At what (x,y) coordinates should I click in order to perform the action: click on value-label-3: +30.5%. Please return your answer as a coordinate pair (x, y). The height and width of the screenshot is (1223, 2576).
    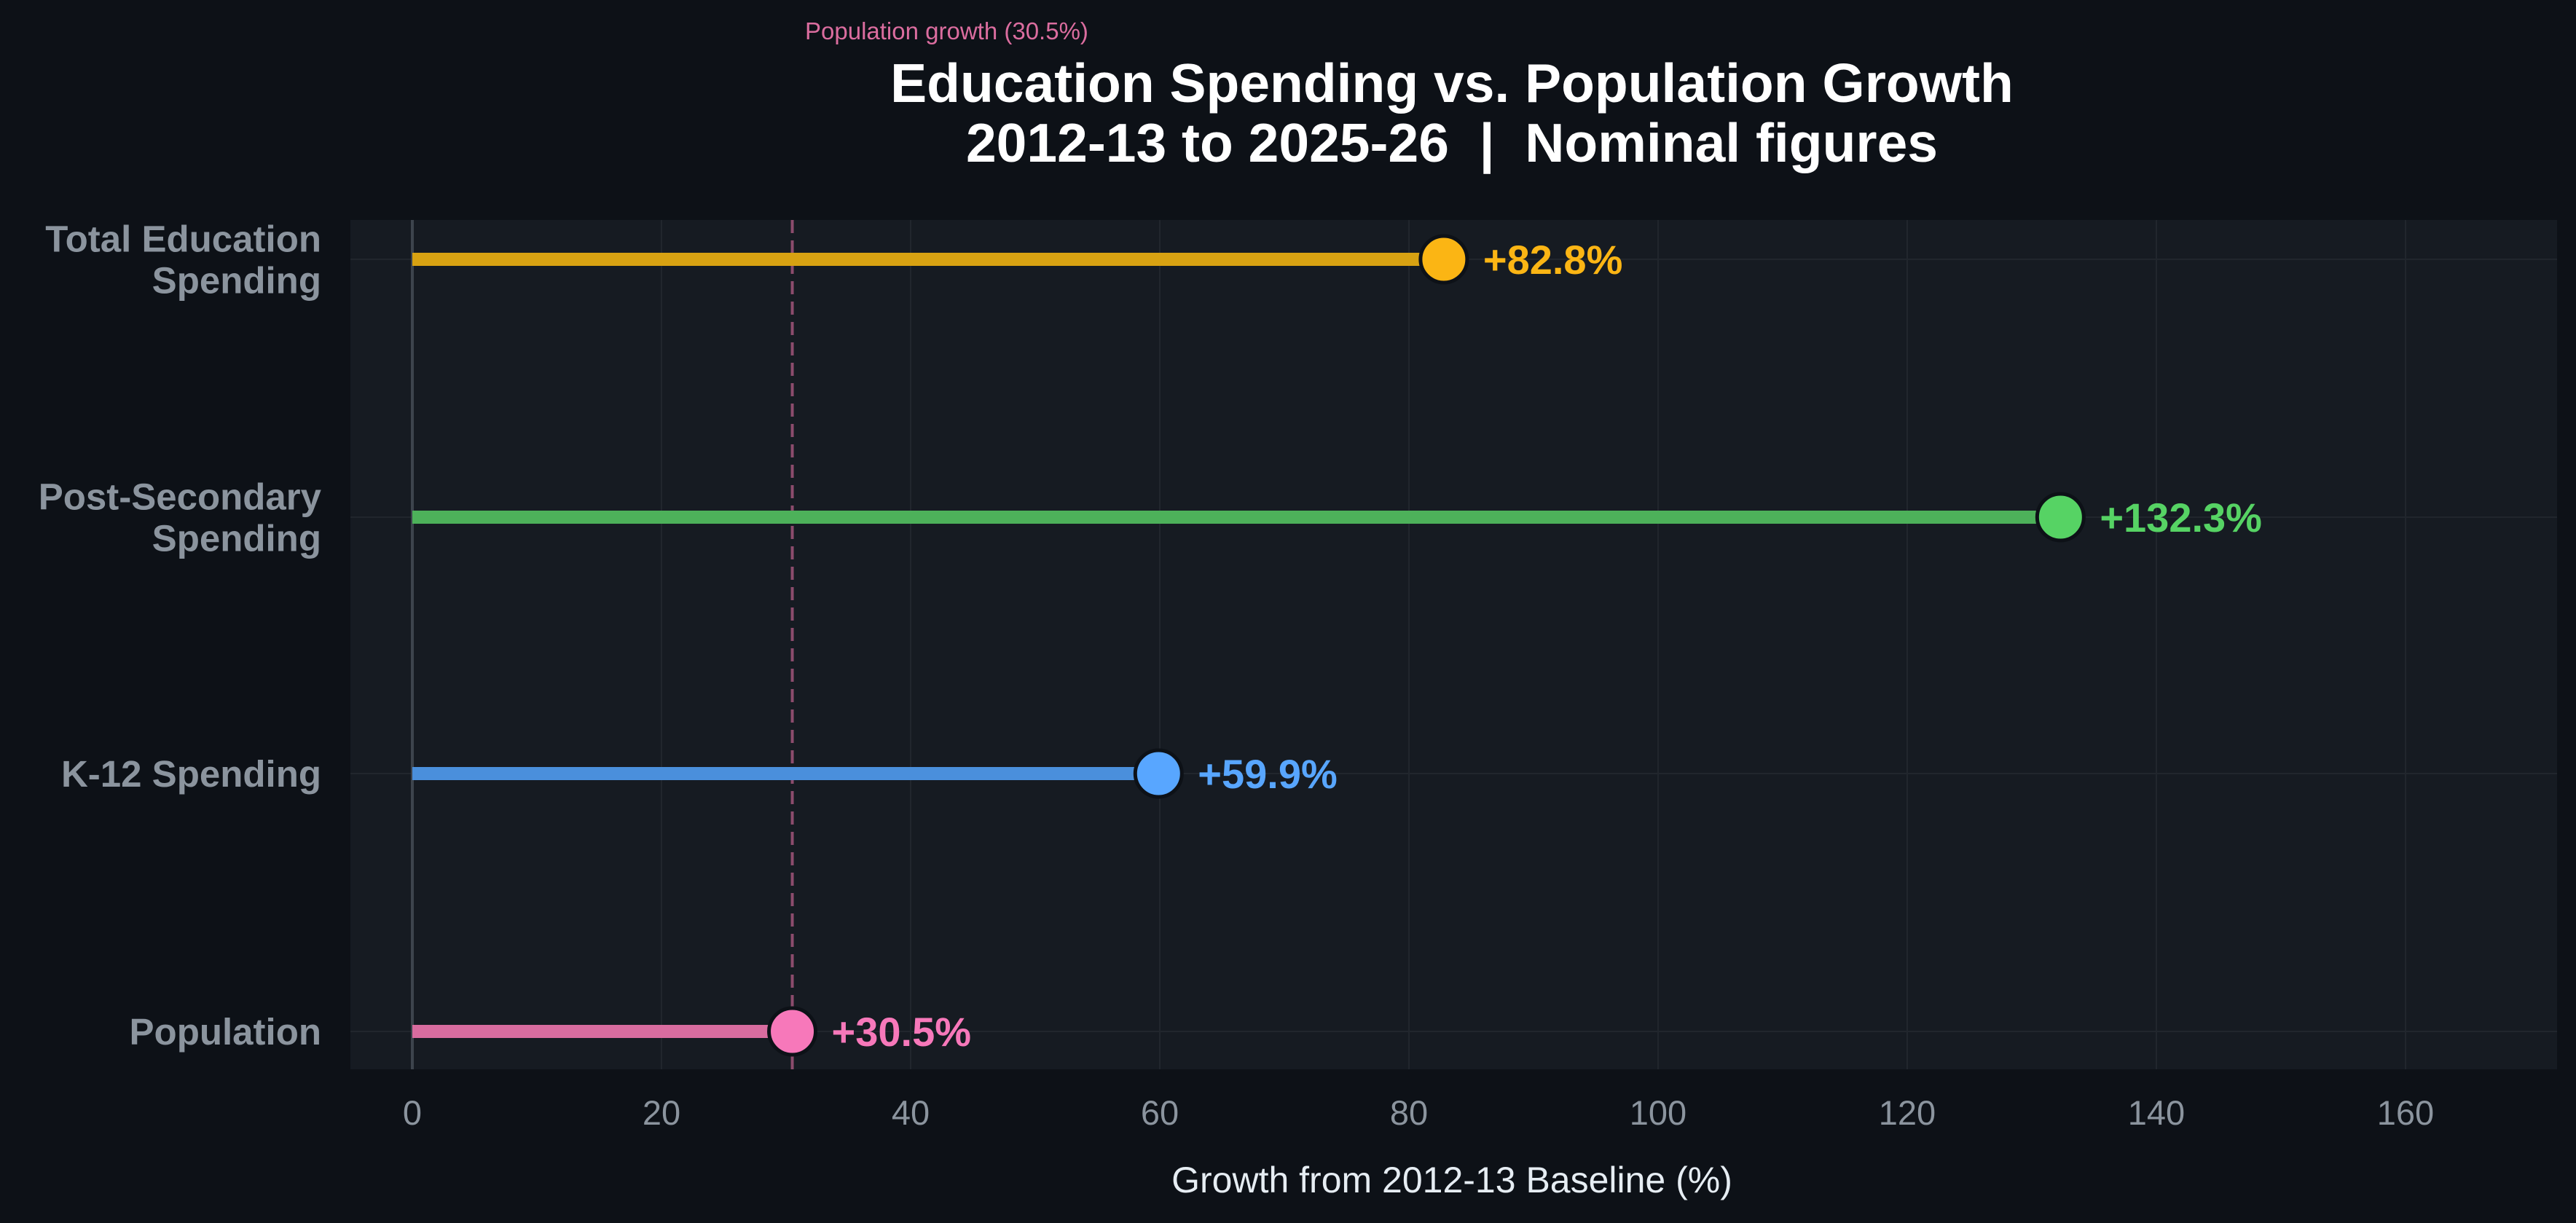
    Looking at the image, I should click on (902, 1032).